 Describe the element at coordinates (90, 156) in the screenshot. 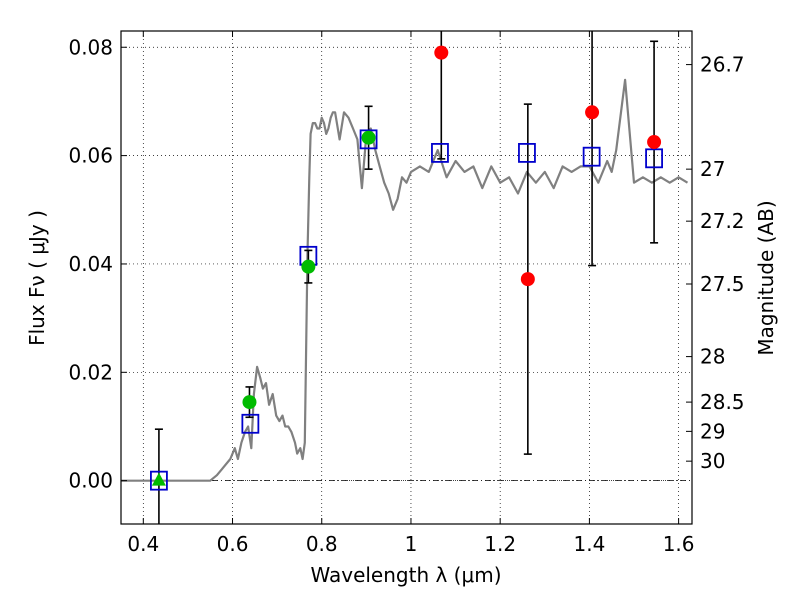

I see `y-tick-label: 0.06` at that location.